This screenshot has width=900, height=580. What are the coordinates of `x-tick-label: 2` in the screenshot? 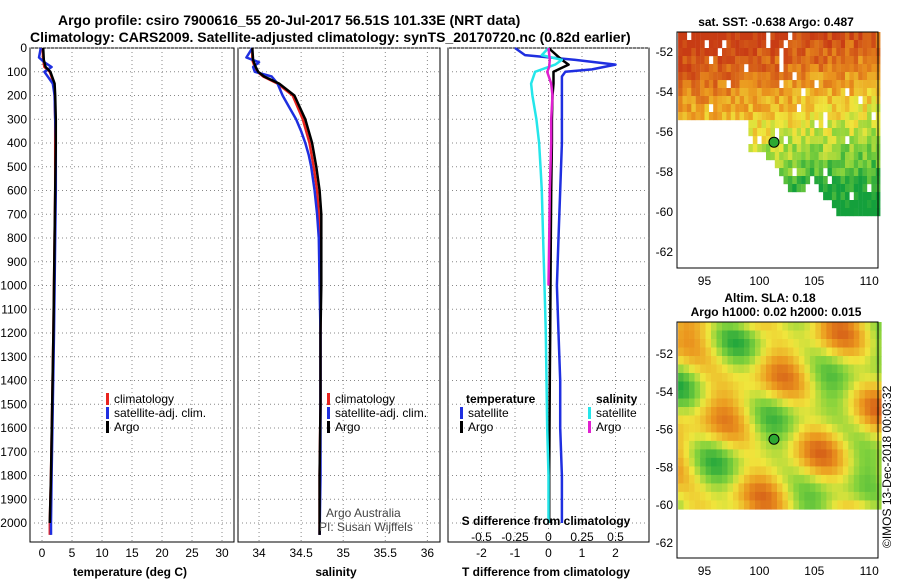 It's located at (615, 553).